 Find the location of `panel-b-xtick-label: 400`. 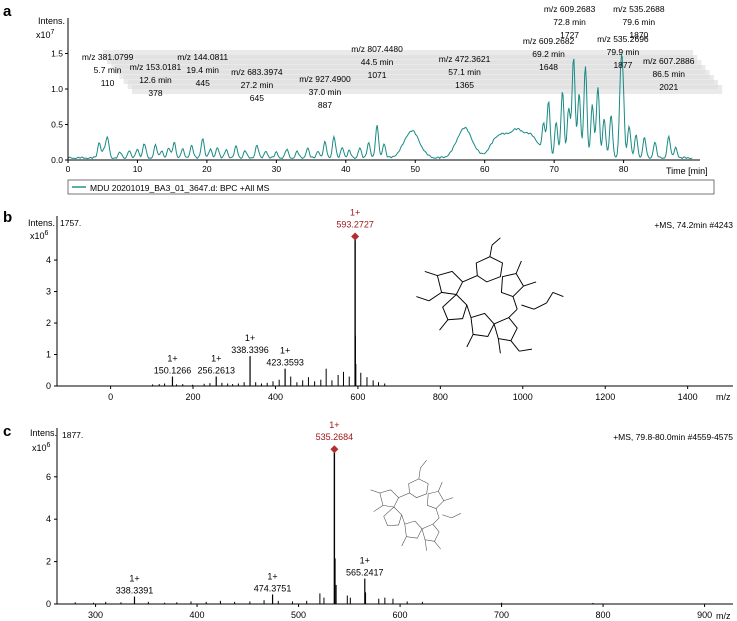

panel-b-xtick-label: 400 is located at coordinates (275, 397).